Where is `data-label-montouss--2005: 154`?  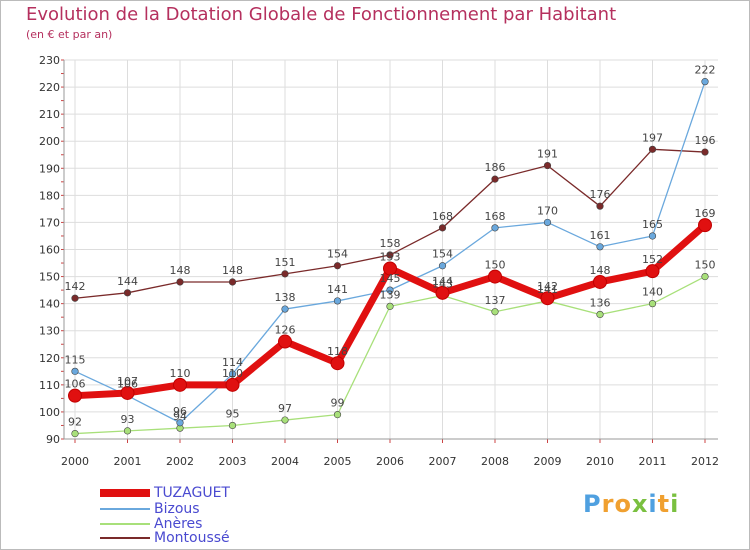
data-label-montouss--2005: 154 is located at coordinates (337, 254).